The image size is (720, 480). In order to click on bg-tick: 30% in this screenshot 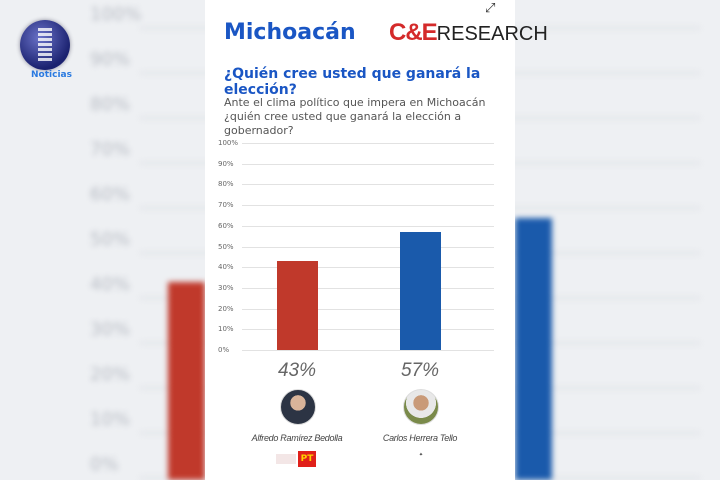, I will do `click(110, 329)`.